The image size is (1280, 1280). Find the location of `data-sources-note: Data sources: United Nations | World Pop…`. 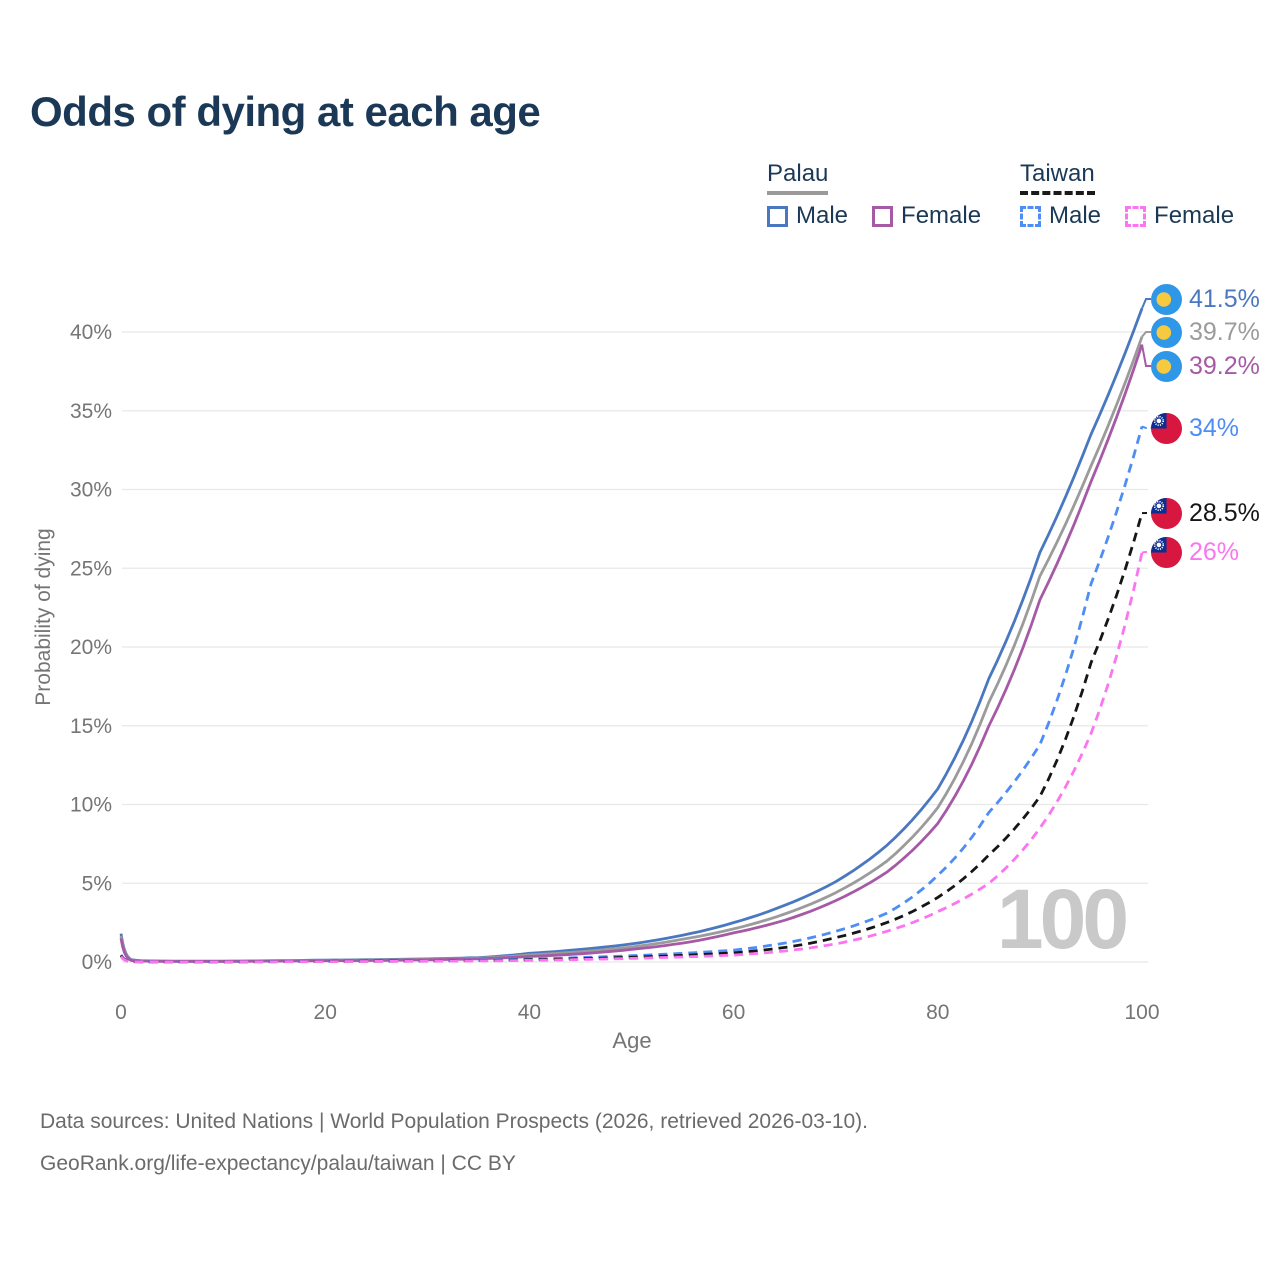

data-sources-note: Data sources: United Nations | World Pop… is located at coordinates (454, 1121).